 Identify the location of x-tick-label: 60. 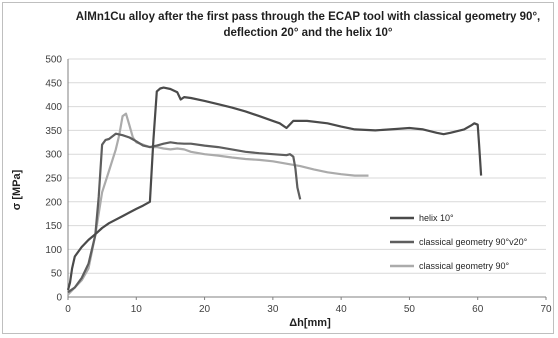
(478, 309).